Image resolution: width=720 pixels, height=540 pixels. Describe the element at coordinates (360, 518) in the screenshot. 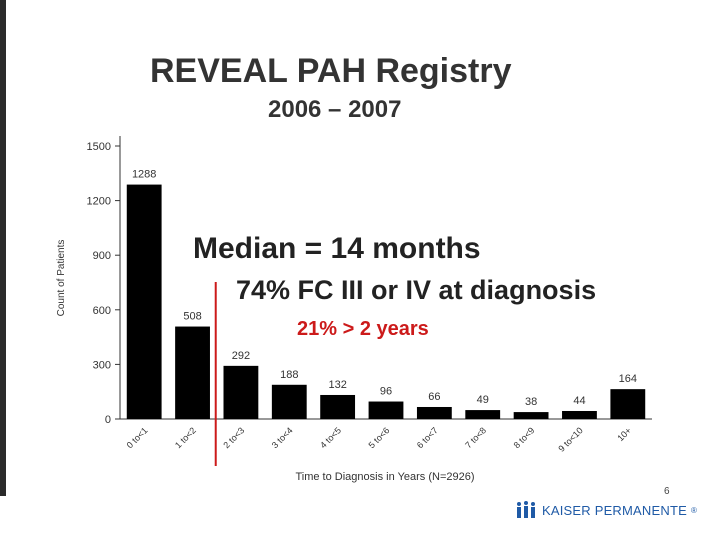

I see `slide-footer` at that location.